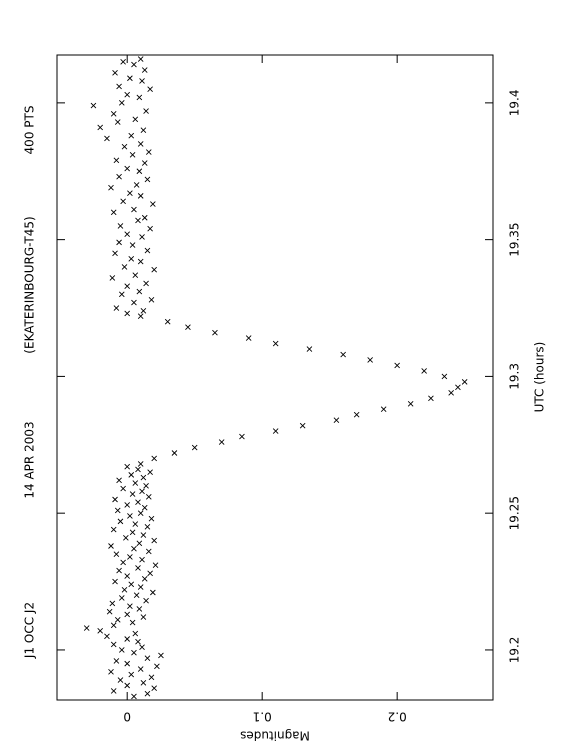 This screenshot has height=756, width=562. What do you see at coordinates (30, 630) in the screenshot?
I see `chart-title: J1 OCC J2` at bounding box center [30, 630].